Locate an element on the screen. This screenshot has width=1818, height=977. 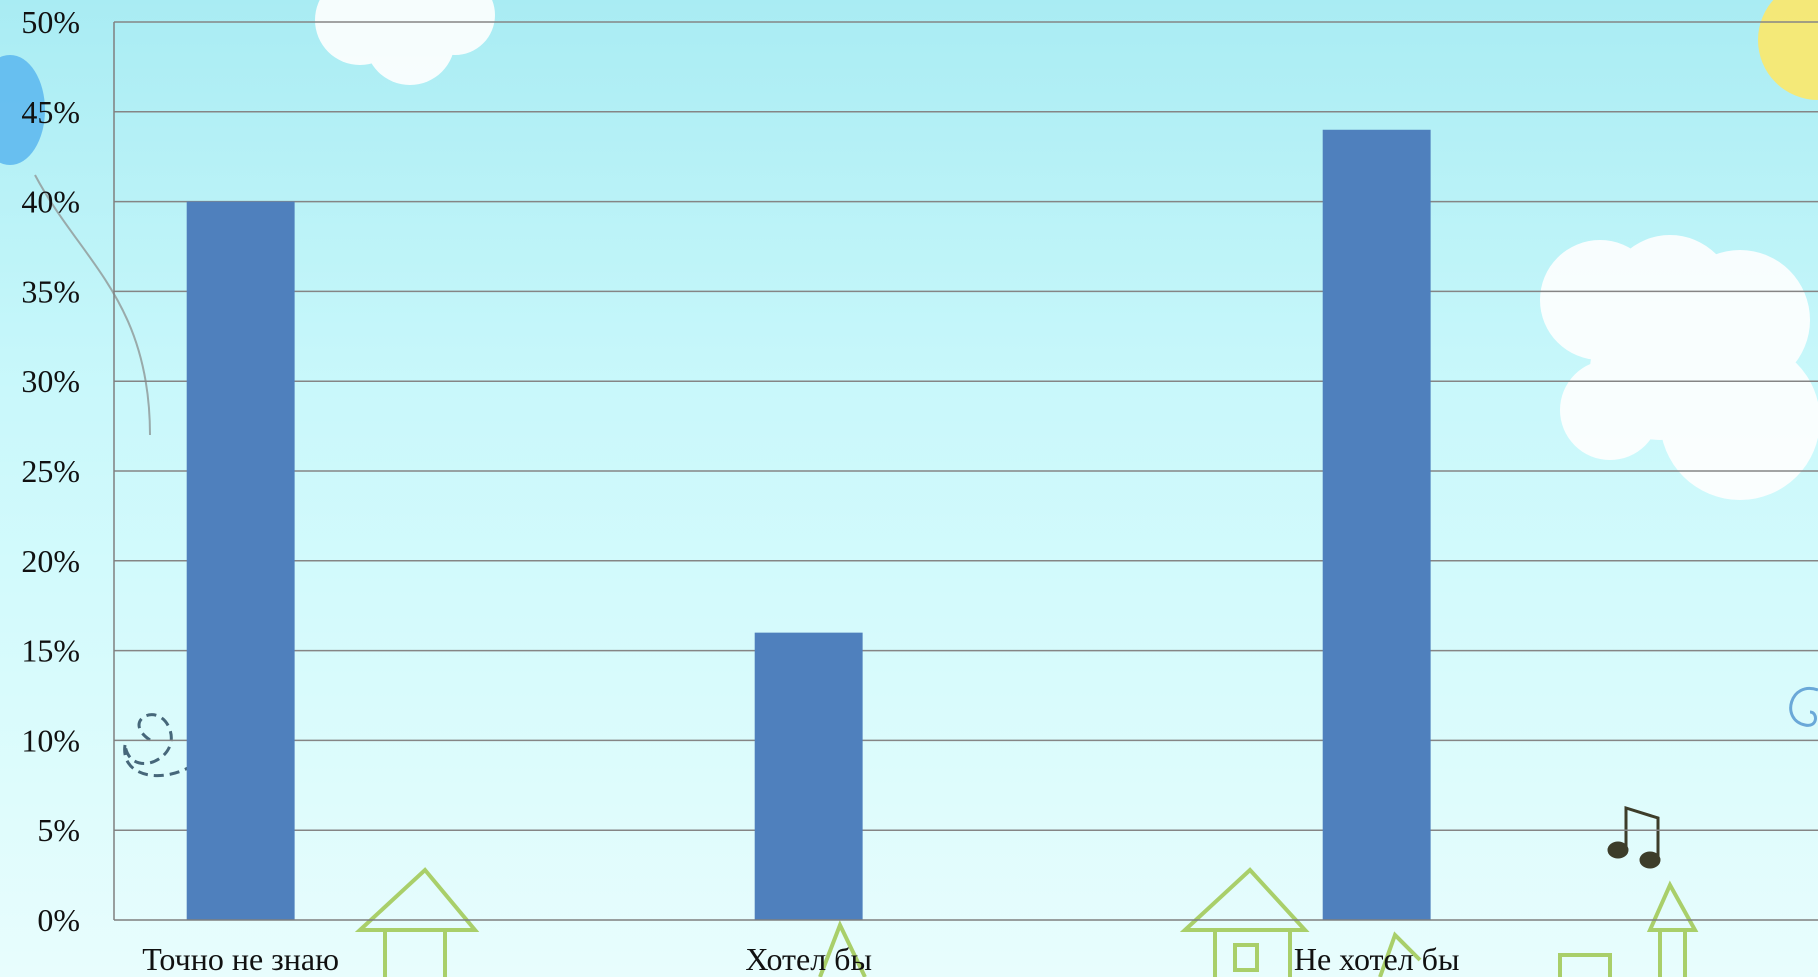
sun-icon is located at coordinates (1788, 50).